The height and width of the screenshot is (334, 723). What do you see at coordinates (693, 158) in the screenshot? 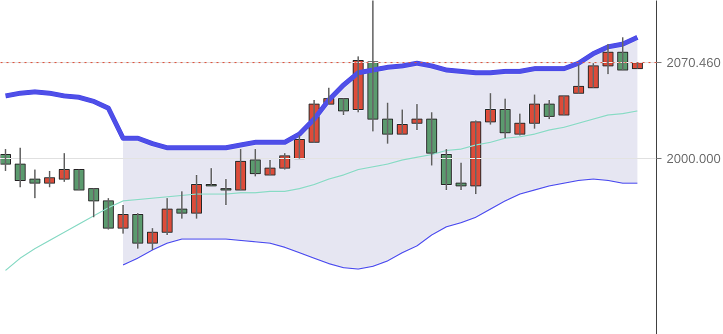
I see `y-tick-label: 2000.000` at bounding box center [693, 158].